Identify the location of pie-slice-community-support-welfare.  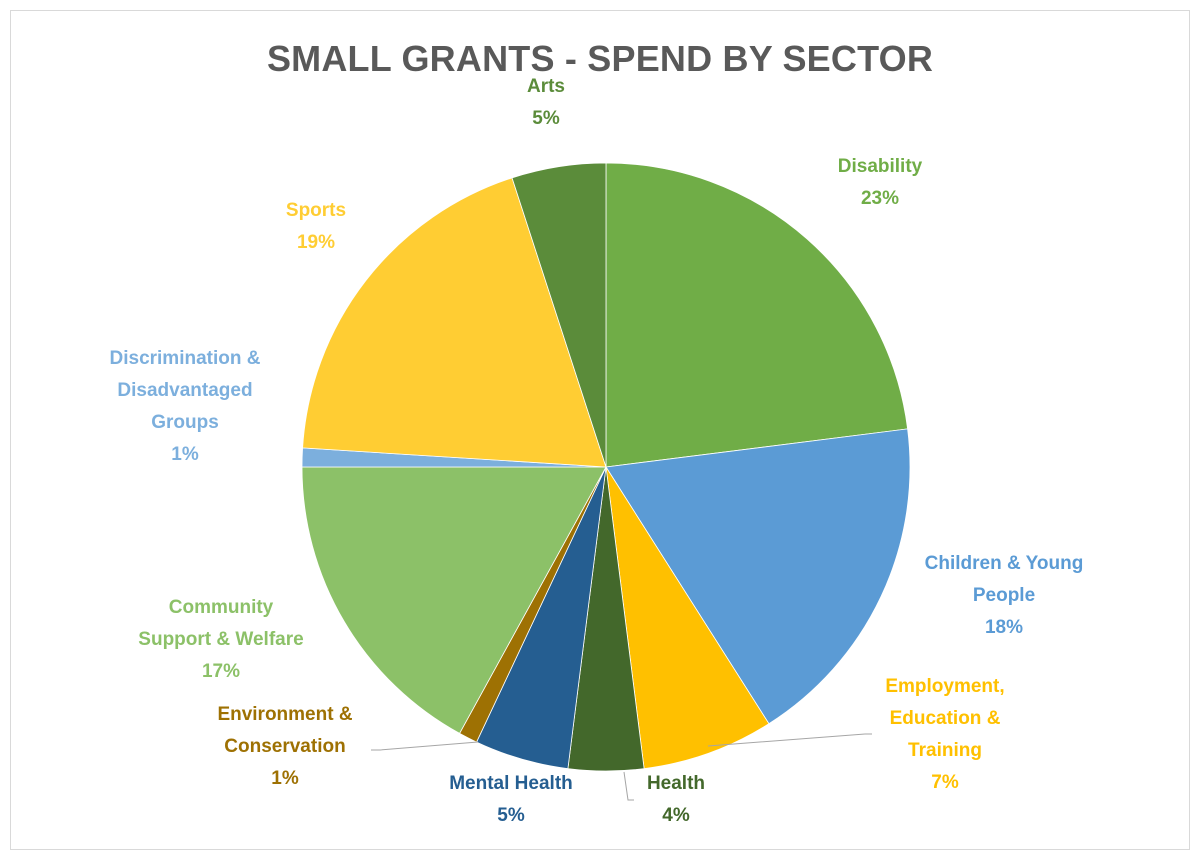
(454, 600).